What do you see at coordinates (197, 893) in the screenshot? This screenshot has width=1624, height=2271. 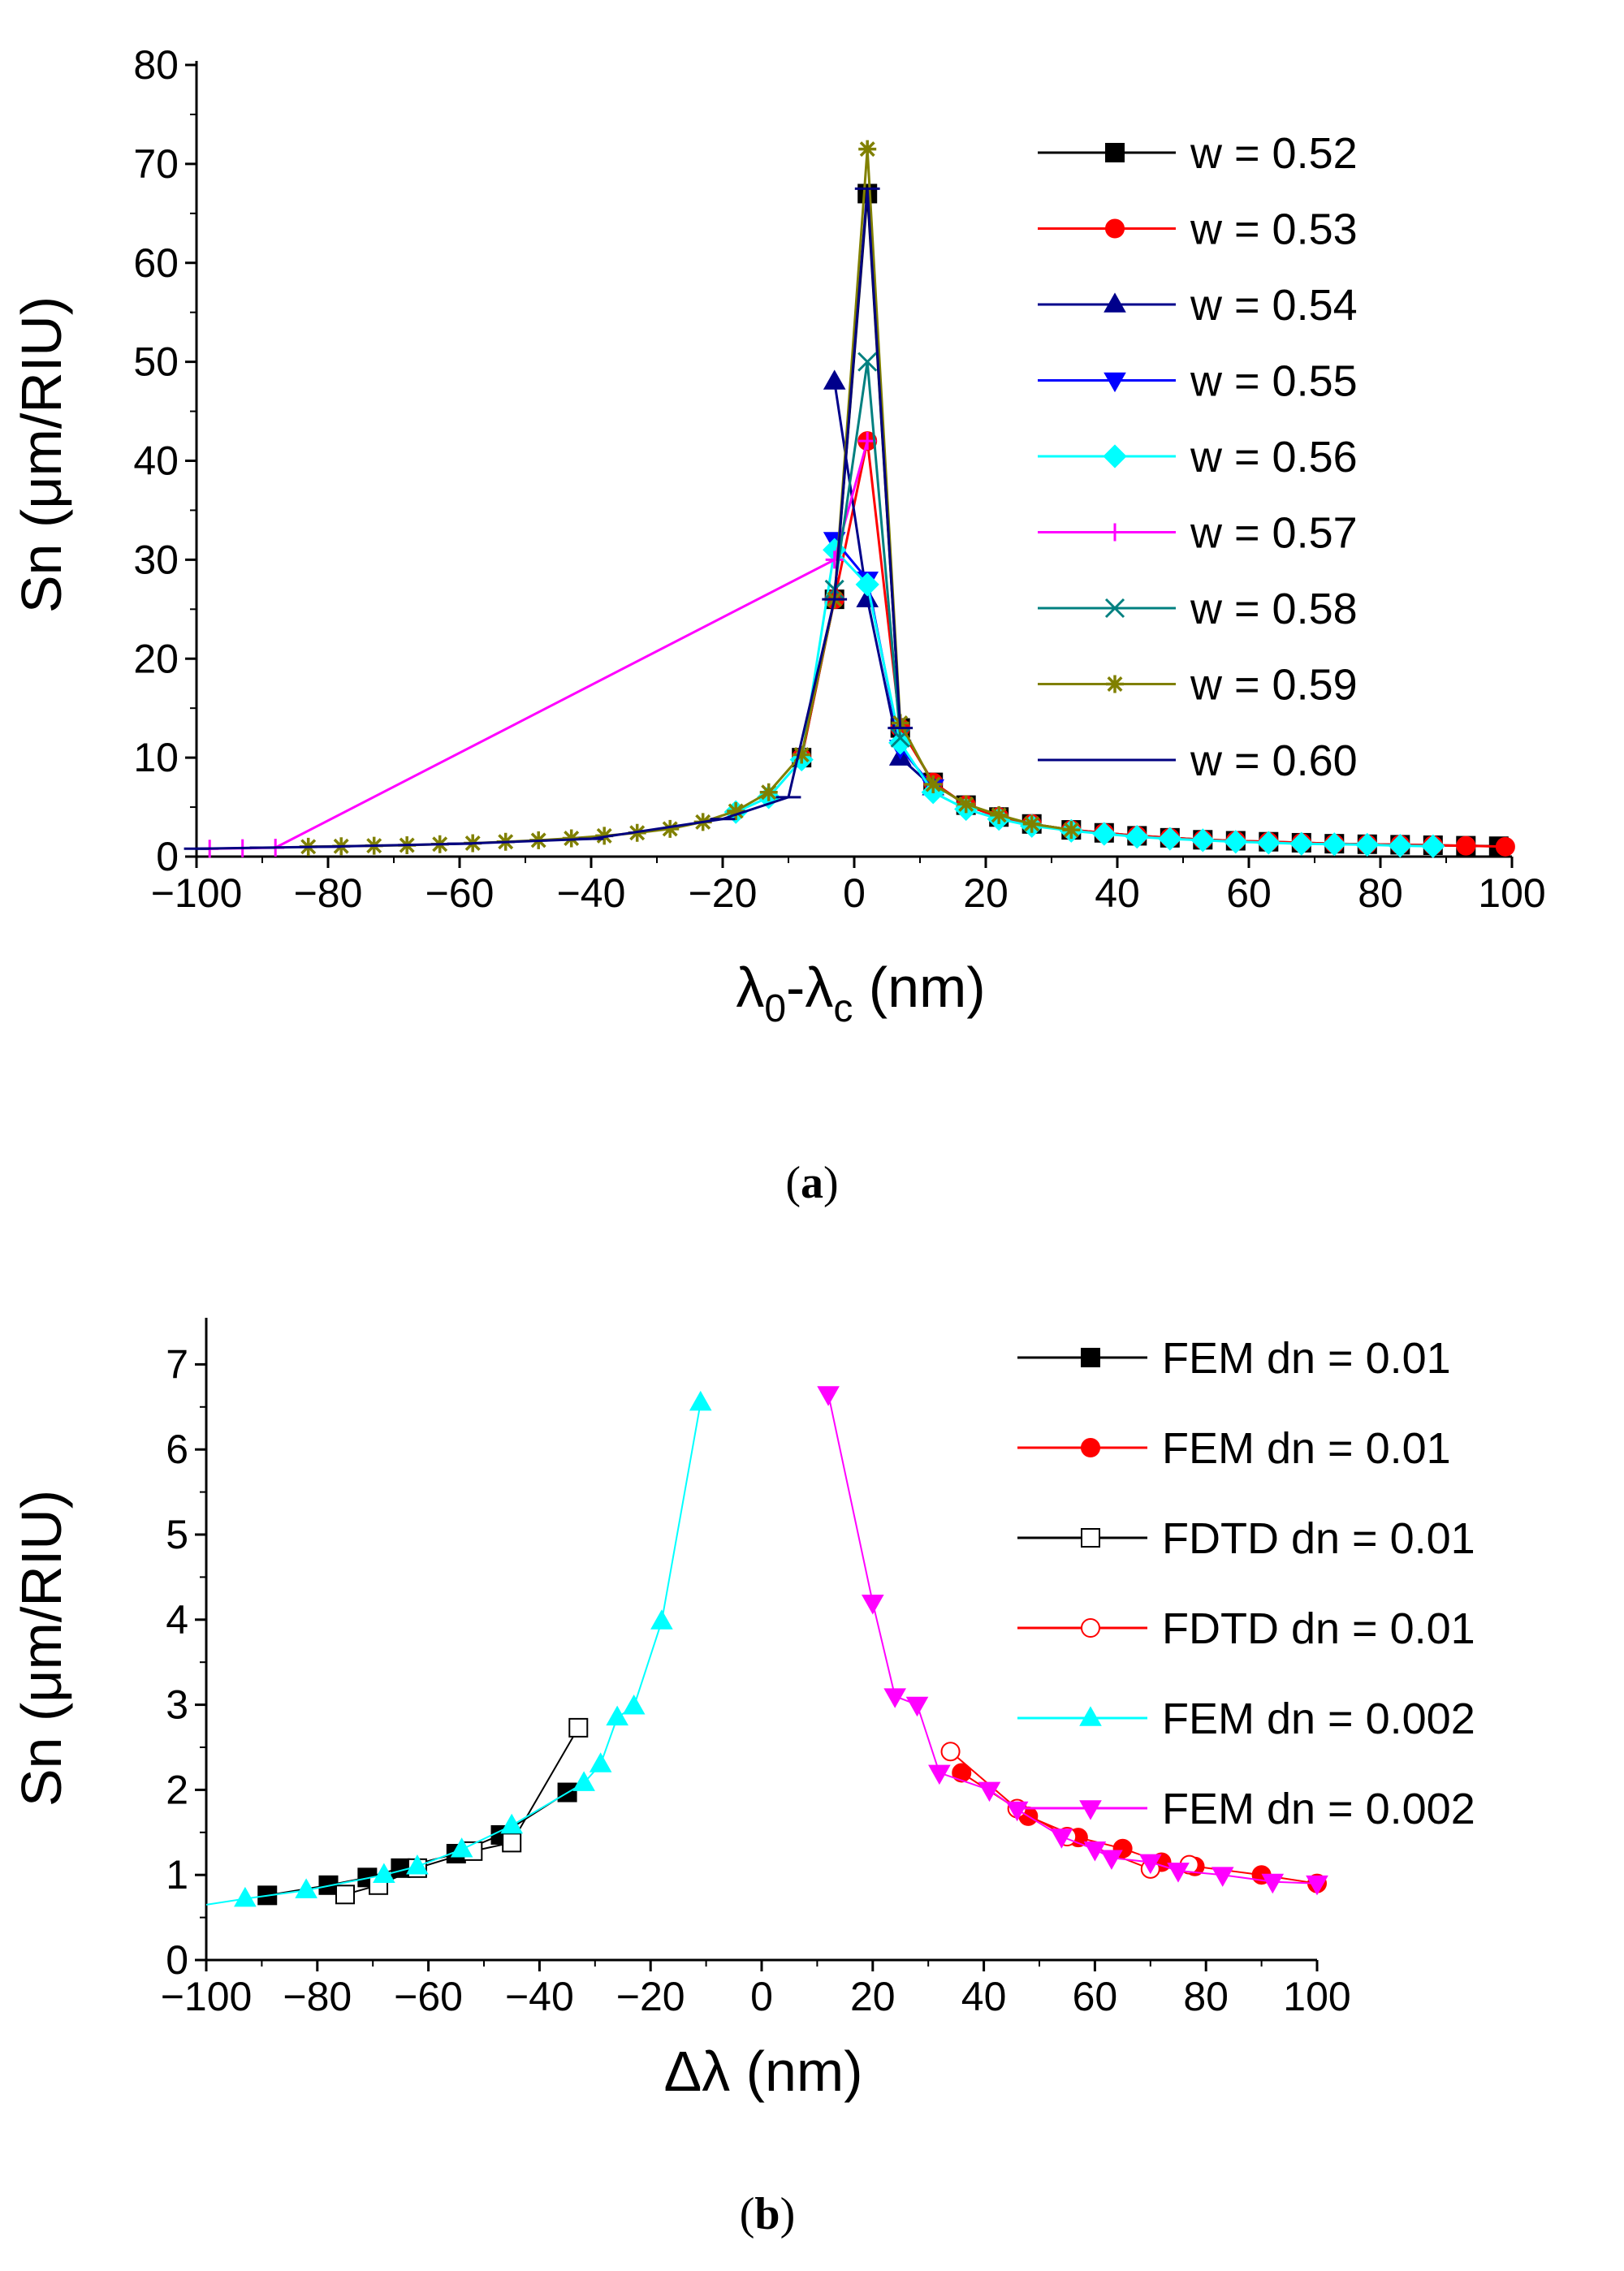 I see `a-x-tick-label: −100` at bounding box center [197, 893].